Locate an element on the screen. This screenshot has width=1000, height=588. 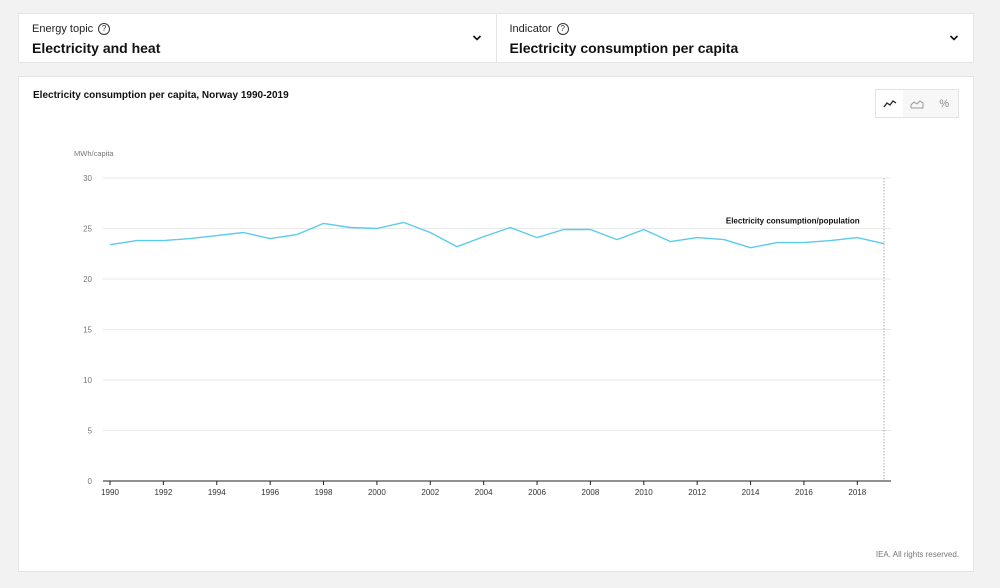
x-tick-label: 1994 is located at coordinates (217, 492).